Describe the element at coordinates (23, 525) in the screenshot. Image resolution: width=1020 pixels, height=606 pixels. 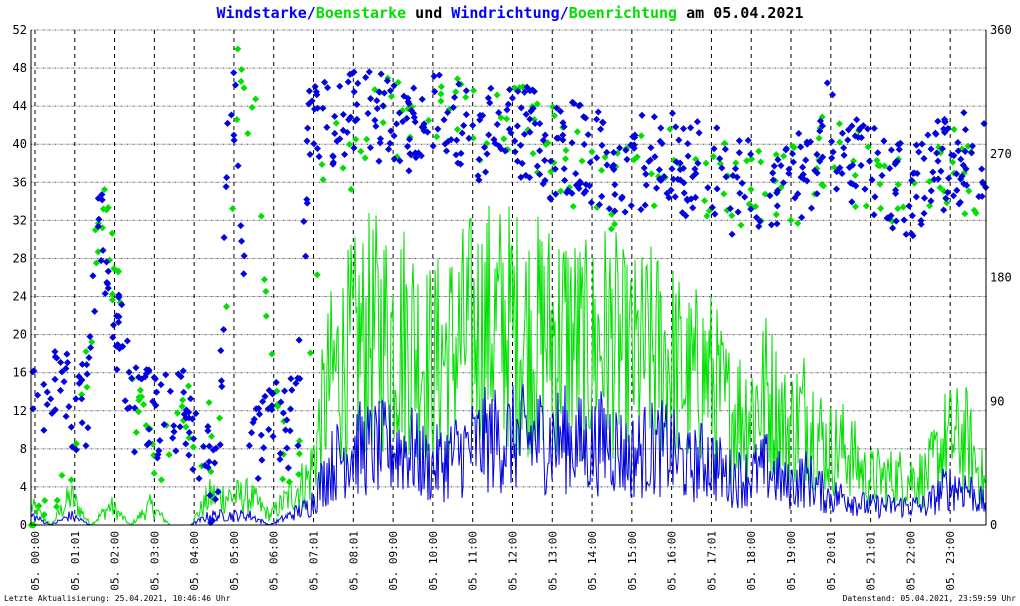
I see `y-left-tick-label: 0` at that location.